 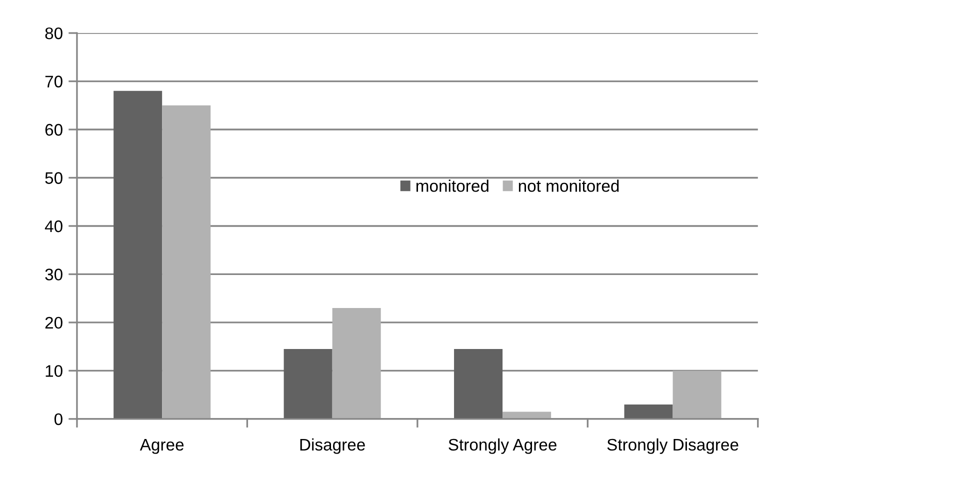 I want to click on y-tick-label: 70, so click(x=53, y=82).